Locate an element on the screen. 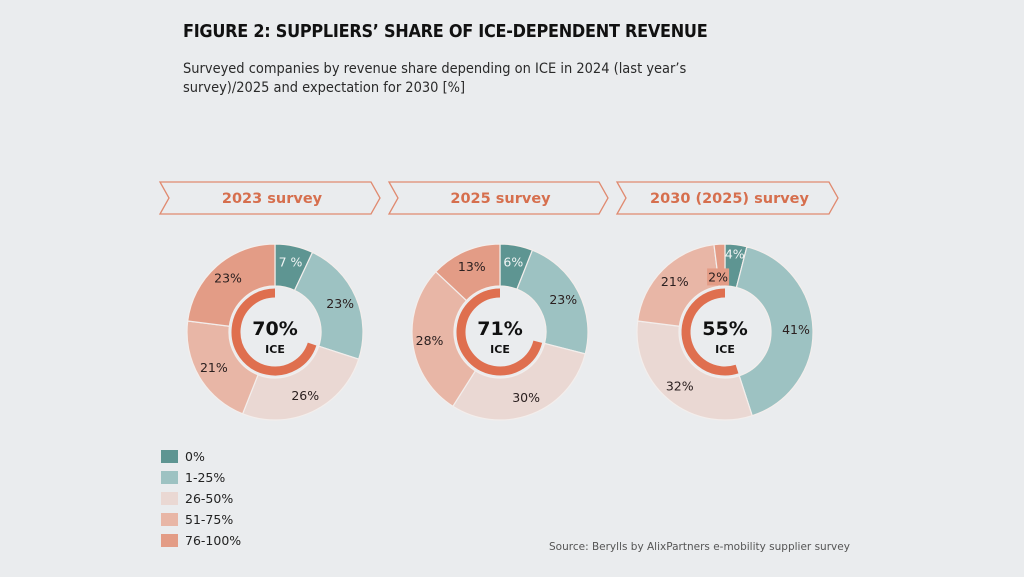 The width and height of the screenshot is (1024, 577). ice-share-value: 55% is located at coordinates (724, 329).